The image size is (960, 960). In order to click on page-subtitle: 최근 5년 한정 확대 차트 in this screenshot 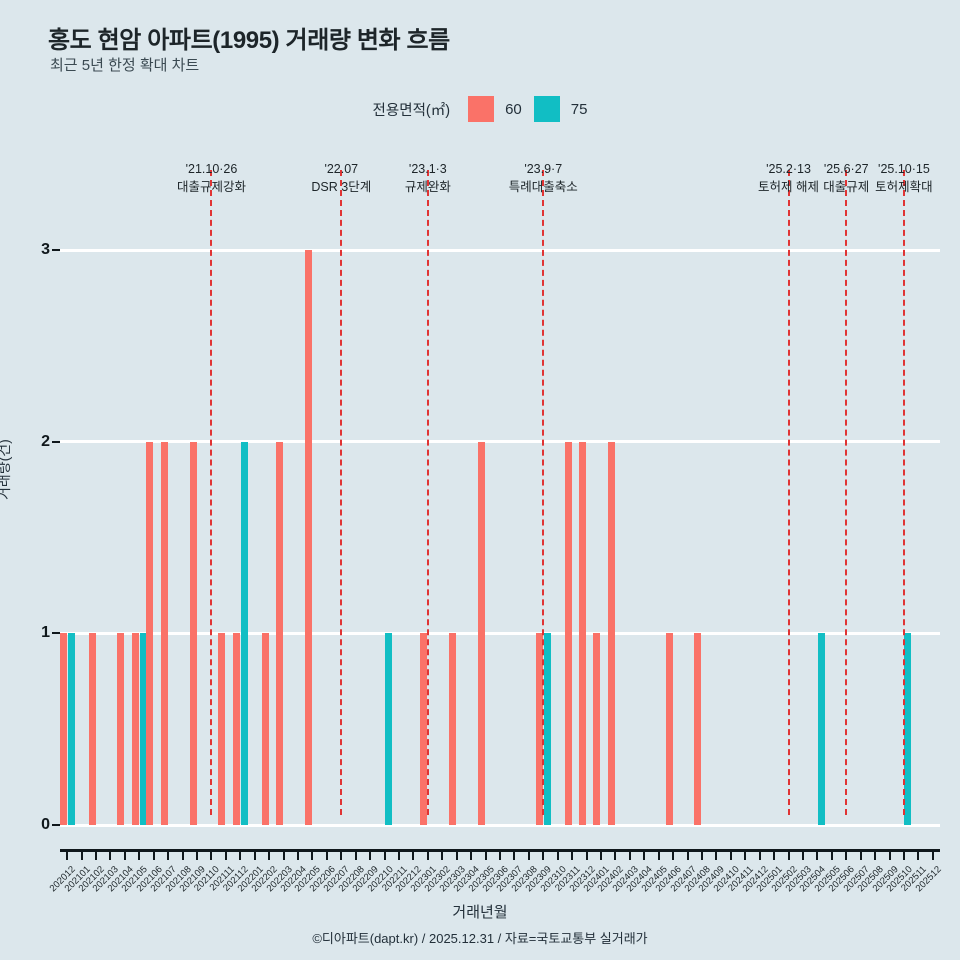, I will do `click(125, 65)`.